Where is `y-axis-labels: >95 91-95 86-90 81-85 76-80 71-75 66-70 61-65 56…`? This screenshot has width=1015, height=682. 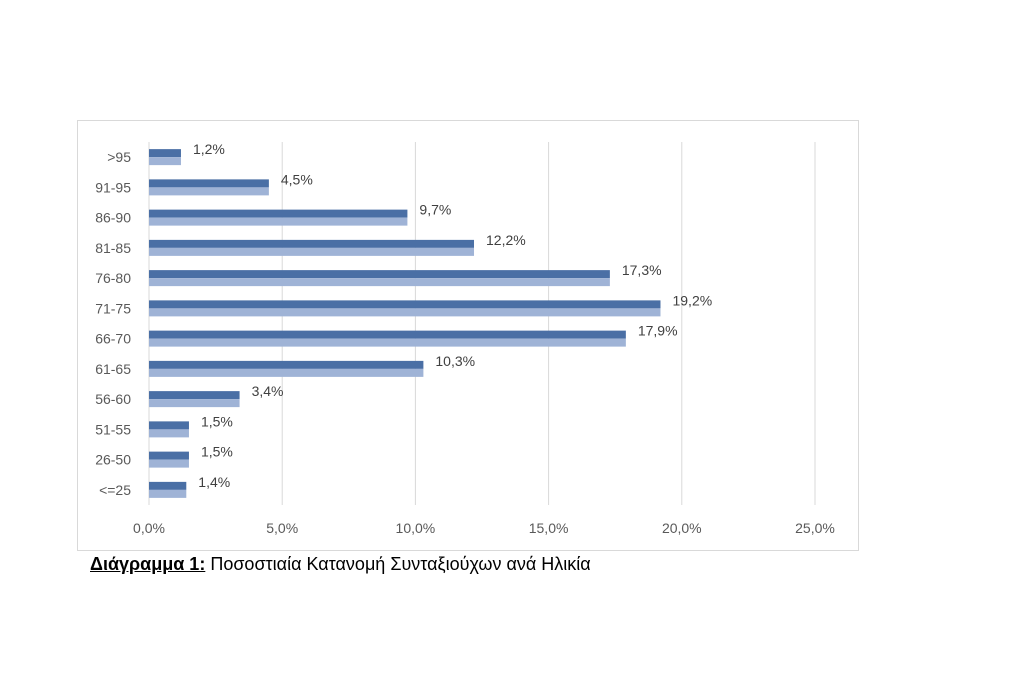 y-axis-labels: >95 91-95 86-90 81-85 76-80 71-75 66-70 61-65 56… is located at coordinates (113, 323).